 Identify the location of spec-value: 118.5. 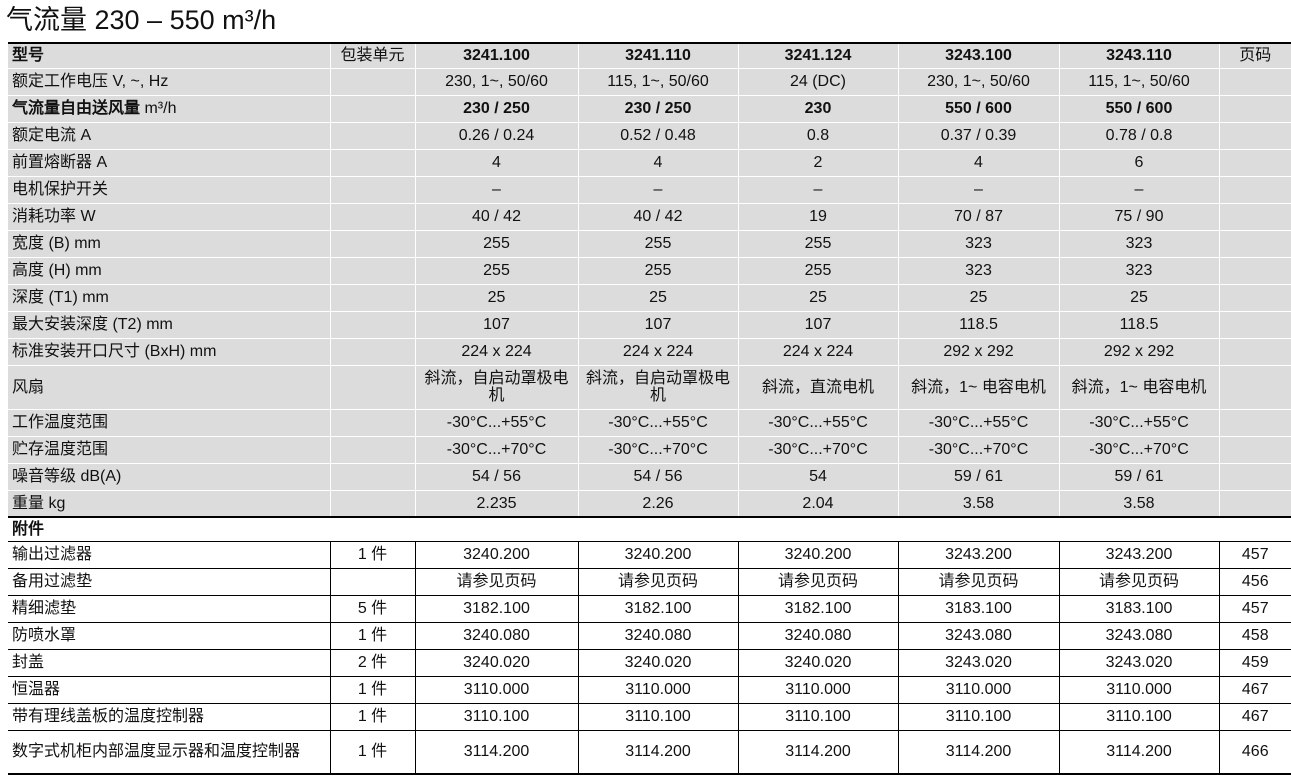
(1138, 325).